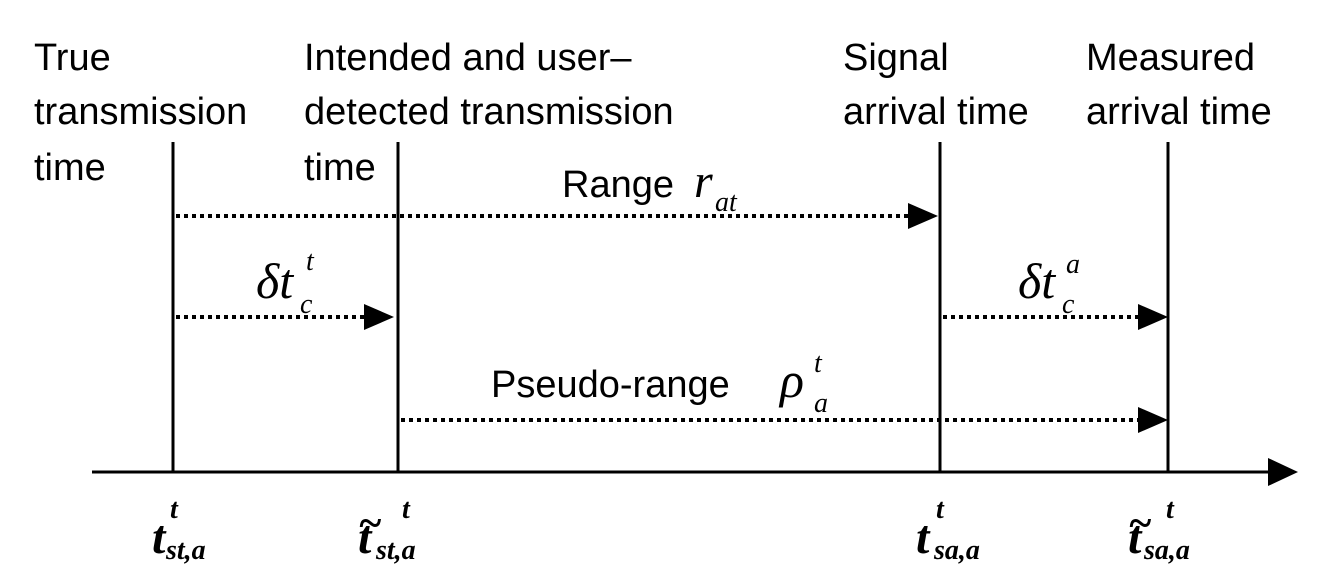  What do you see at coordinates (179, 530) in the screenshot?
I see `axis-label-true-transmission: t t st,a` at bounding box center [179, 530].